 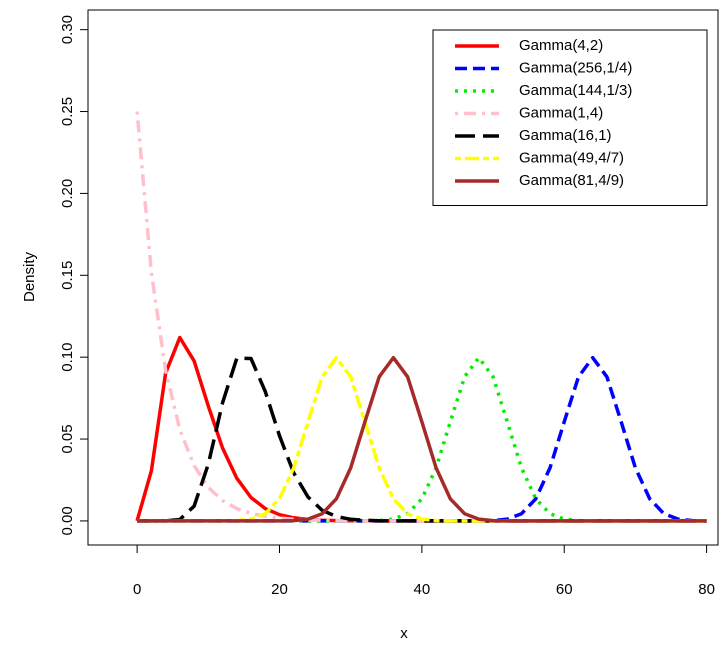 What do you see at coordinates (67, 357) in the screenshot?
I see `y-tick-label: 0.10` at bounding box center [67, 357].